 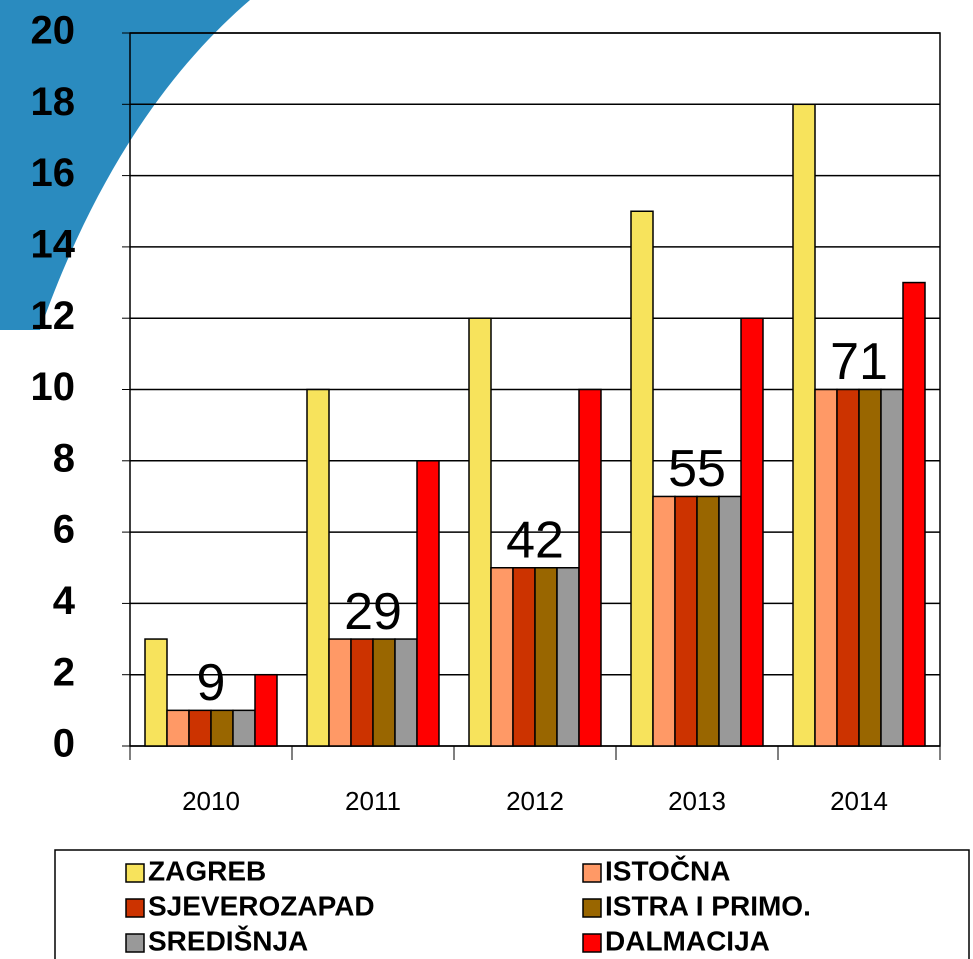 What do you see at coordinates (373, 801) in the screenshot?
I see `x-tick-label: 2011` at bounding box center [373, 801].